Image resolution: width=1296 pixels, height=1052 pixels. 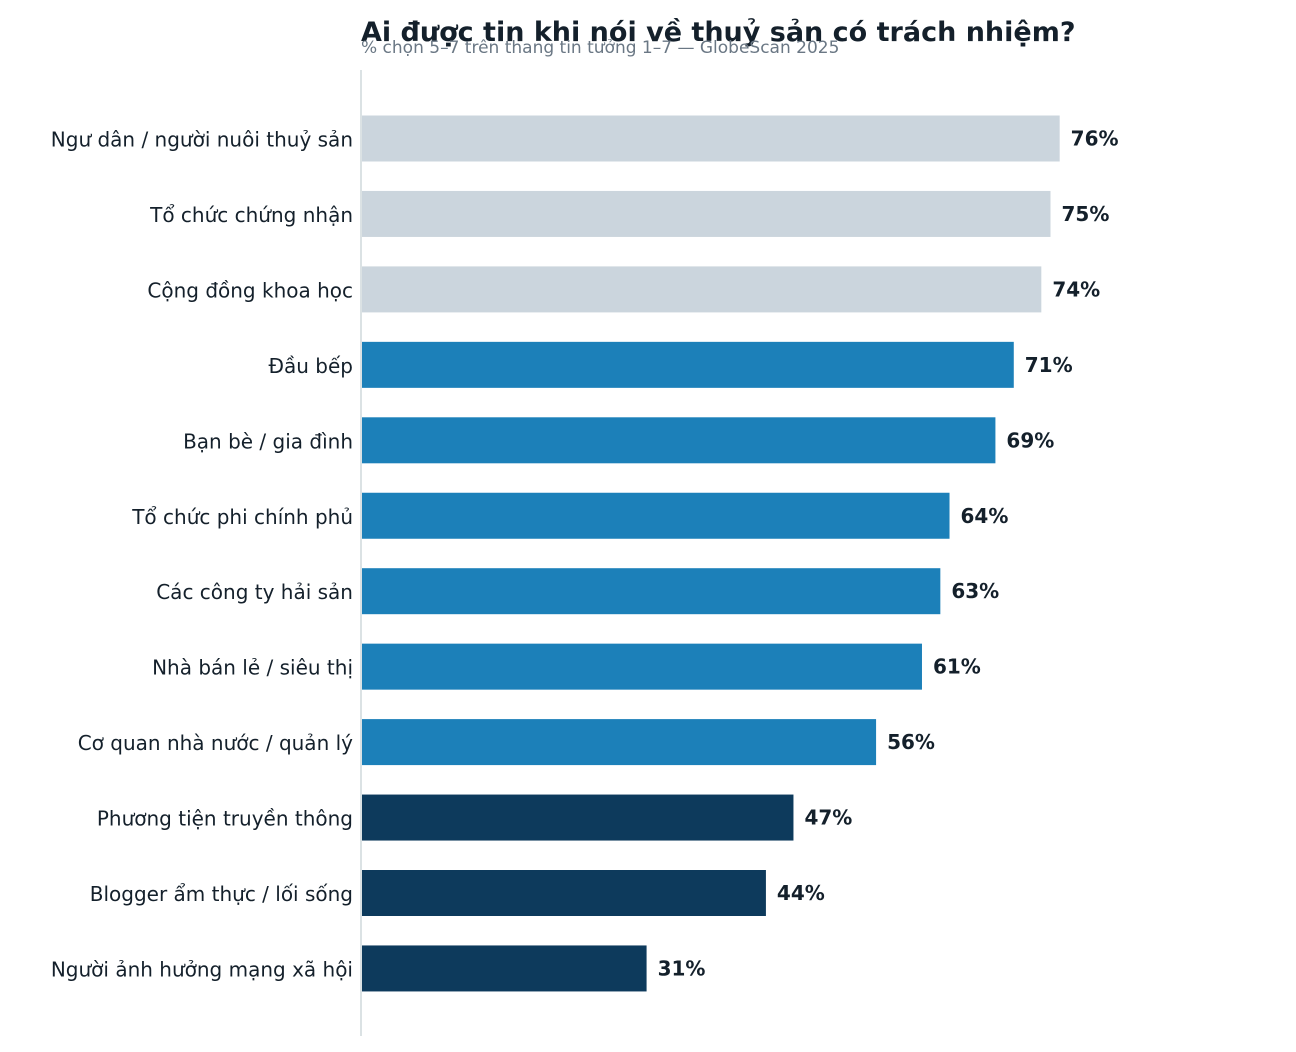 I want to click on value-label: 63%, so click(x=975, y=591).